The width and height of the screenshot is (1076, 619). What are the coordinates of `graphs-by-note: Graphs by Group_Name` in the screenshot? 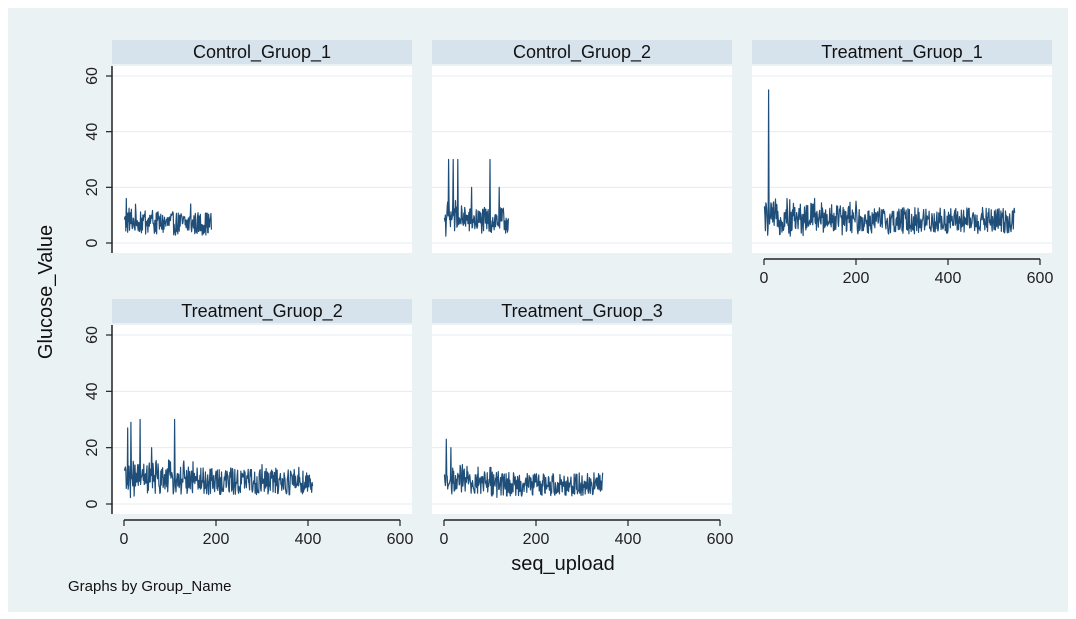 It's located at (149, 586).